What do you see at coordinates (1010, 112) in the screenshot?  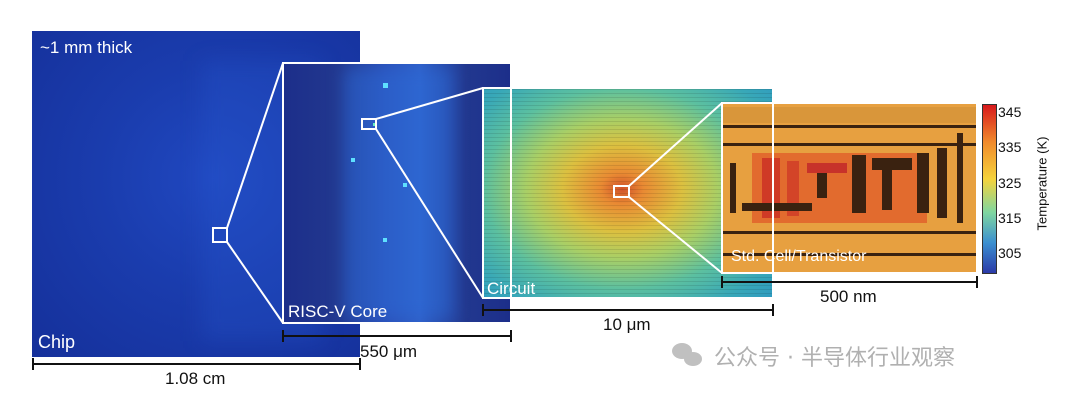 I see `colorbar-tick: 345` at bounding box center [1010, 112].